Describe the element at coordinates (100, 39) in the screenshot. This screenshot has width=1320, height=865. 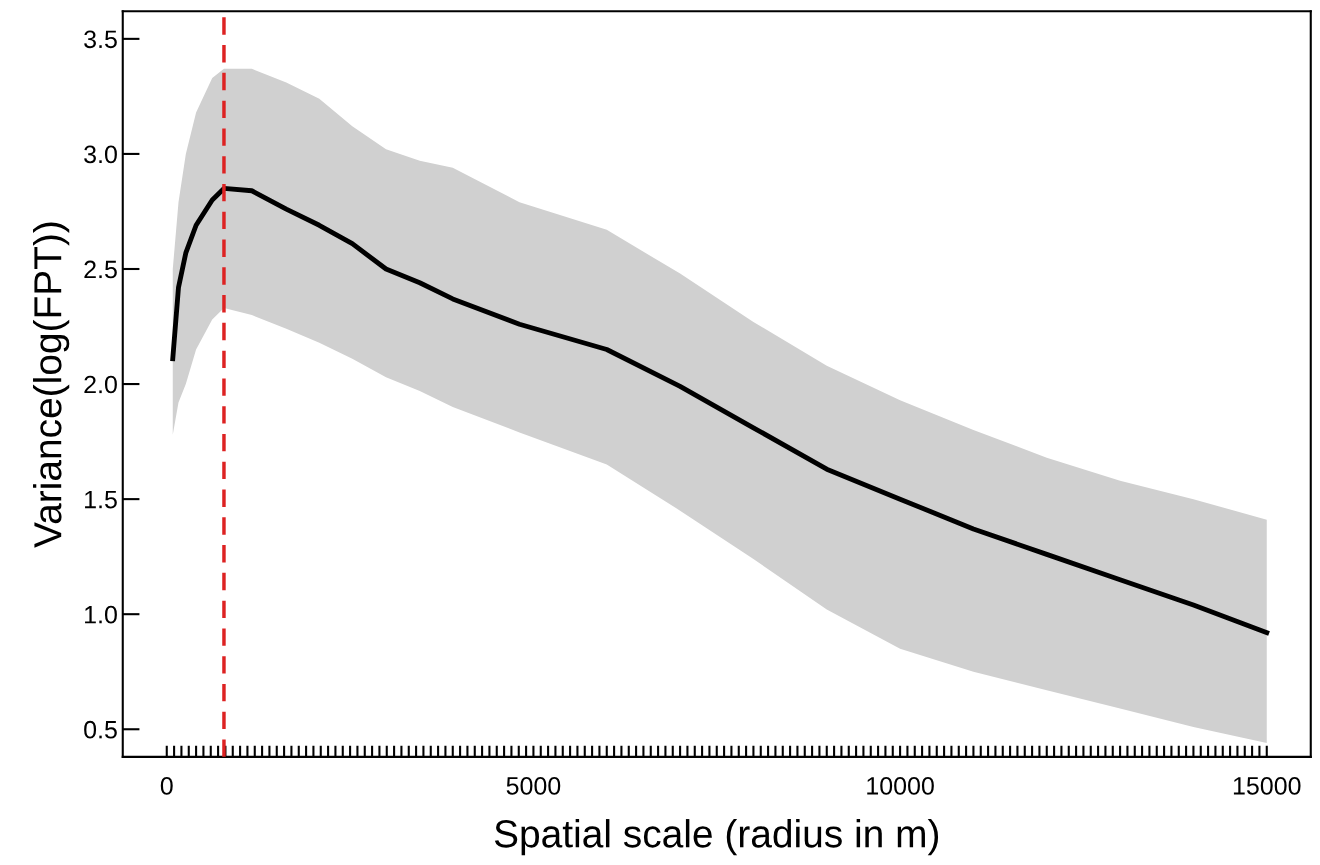
I see `y-tick-label: 3.5` at that location.